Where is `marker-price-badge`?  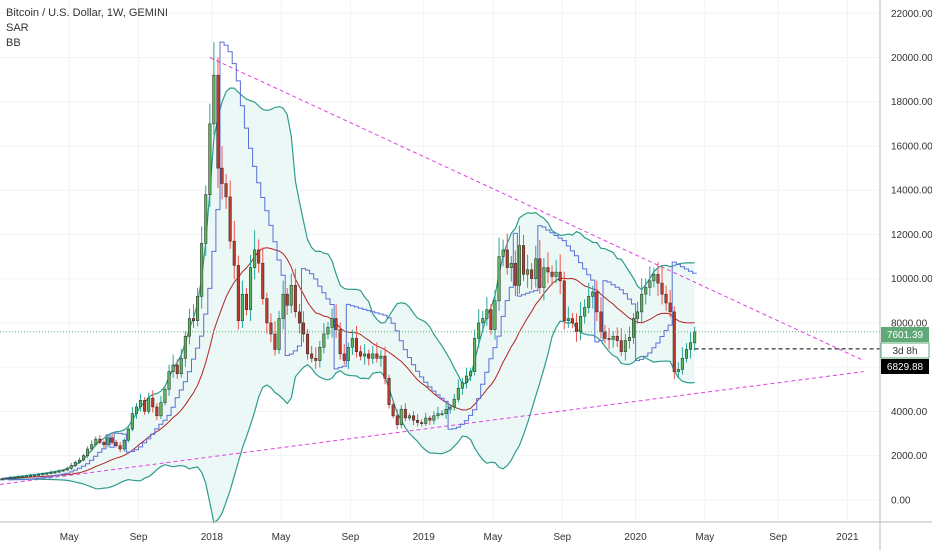 marker-price-badge is located at coordinates (905, 366).